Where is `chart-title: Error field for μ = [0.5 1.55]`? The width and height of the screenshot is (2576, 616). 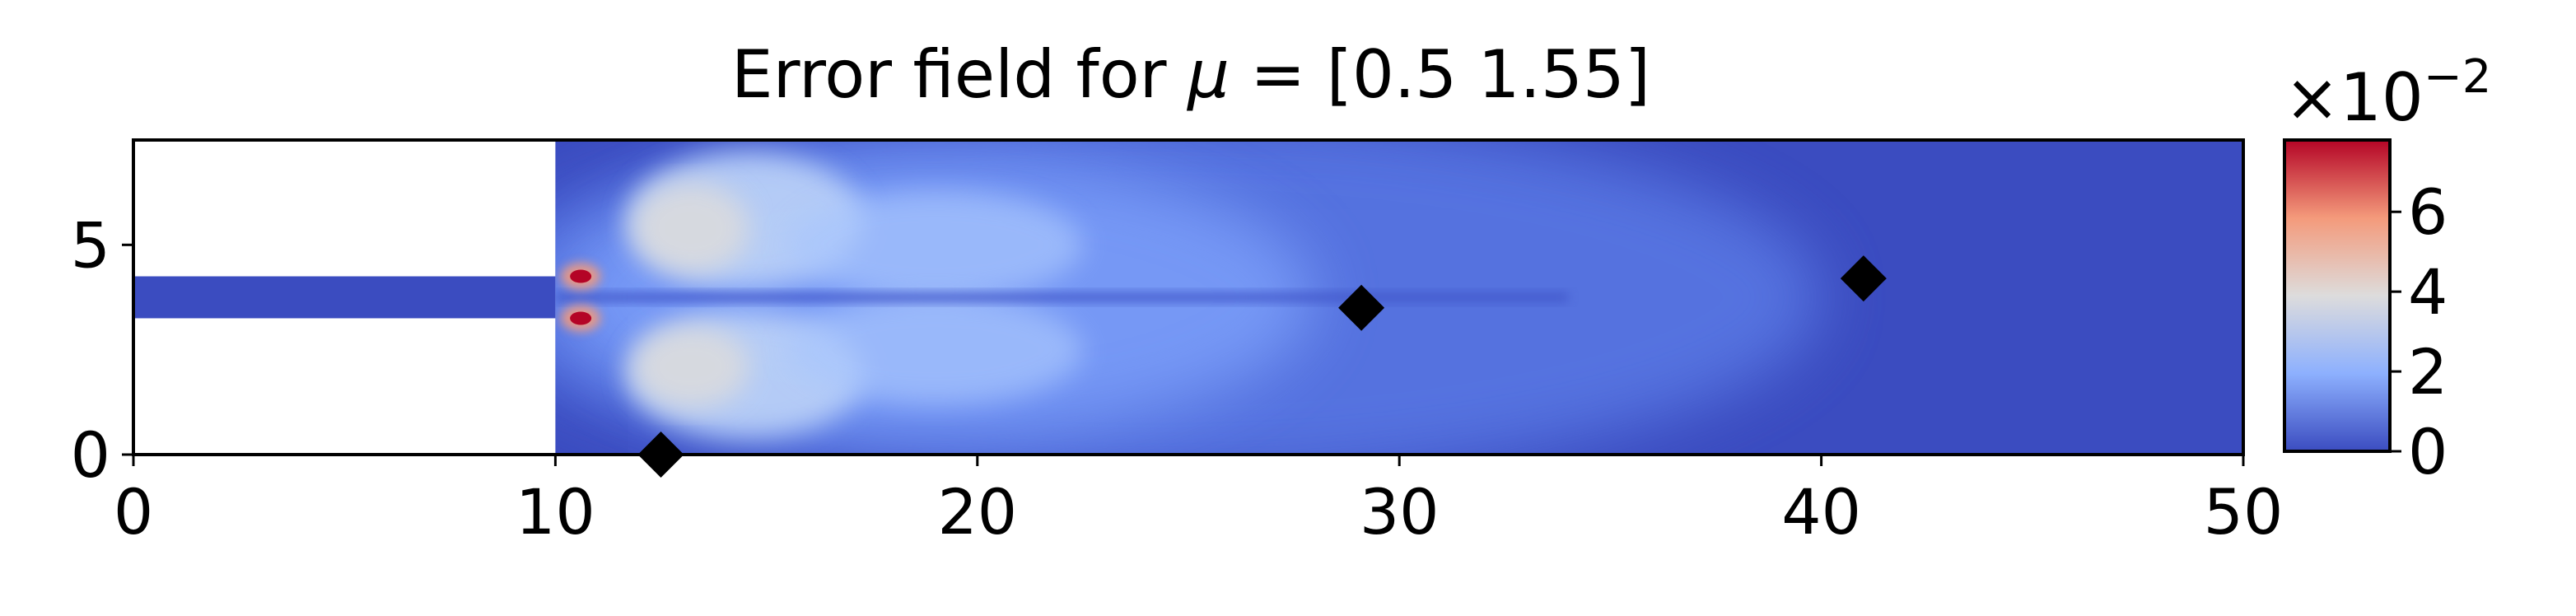
chart-title: Error field for μ = [0.5 1.55] is located at coordinates (1190, 74).